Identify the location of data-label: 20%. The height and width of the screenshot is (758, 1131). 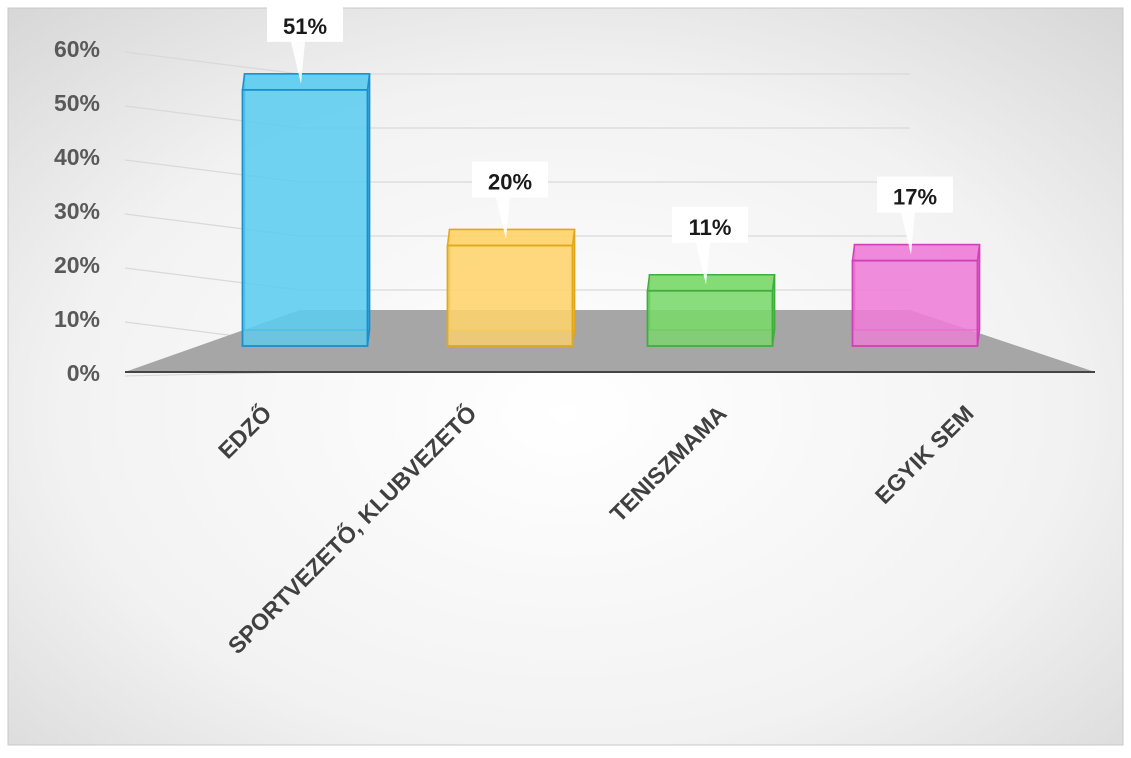
(510, 182).